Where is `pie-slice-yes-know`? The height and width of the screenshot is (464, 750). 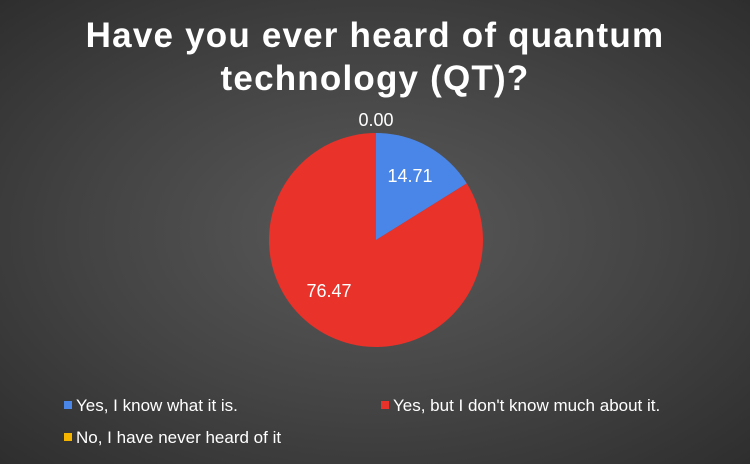
pie-slice-yes-know is located at coordinates (421, 186).